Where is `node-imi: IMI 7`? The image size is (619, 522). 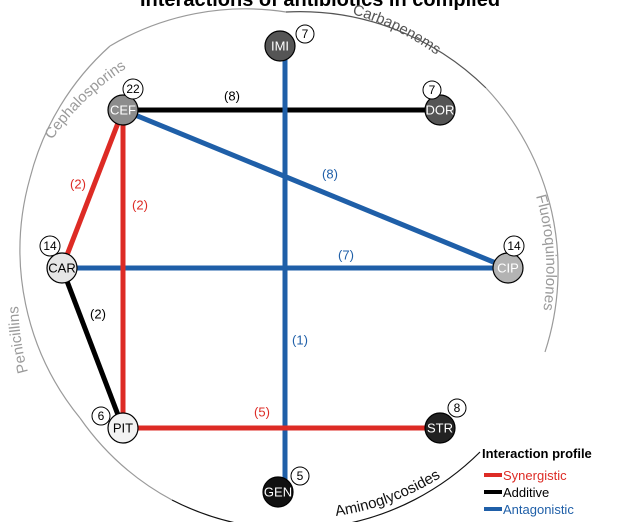
node-imi: IMI 7 is located at coordinates (289, 43).